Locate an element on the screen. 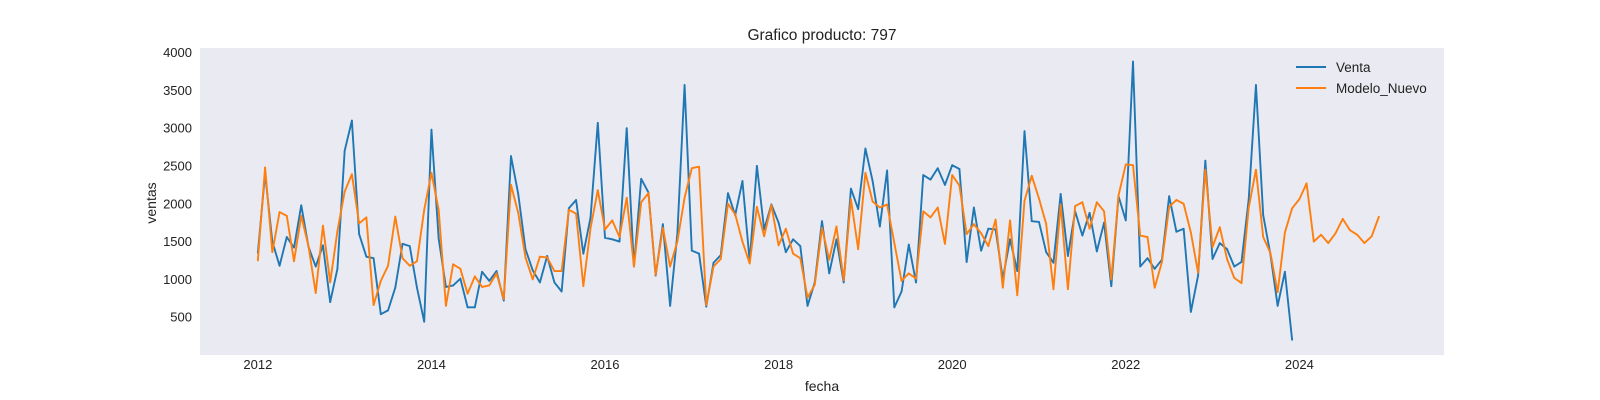 This screenshot has width=1600, height=400. x-tick-label: 2020 is located at coordinates (952, 364).